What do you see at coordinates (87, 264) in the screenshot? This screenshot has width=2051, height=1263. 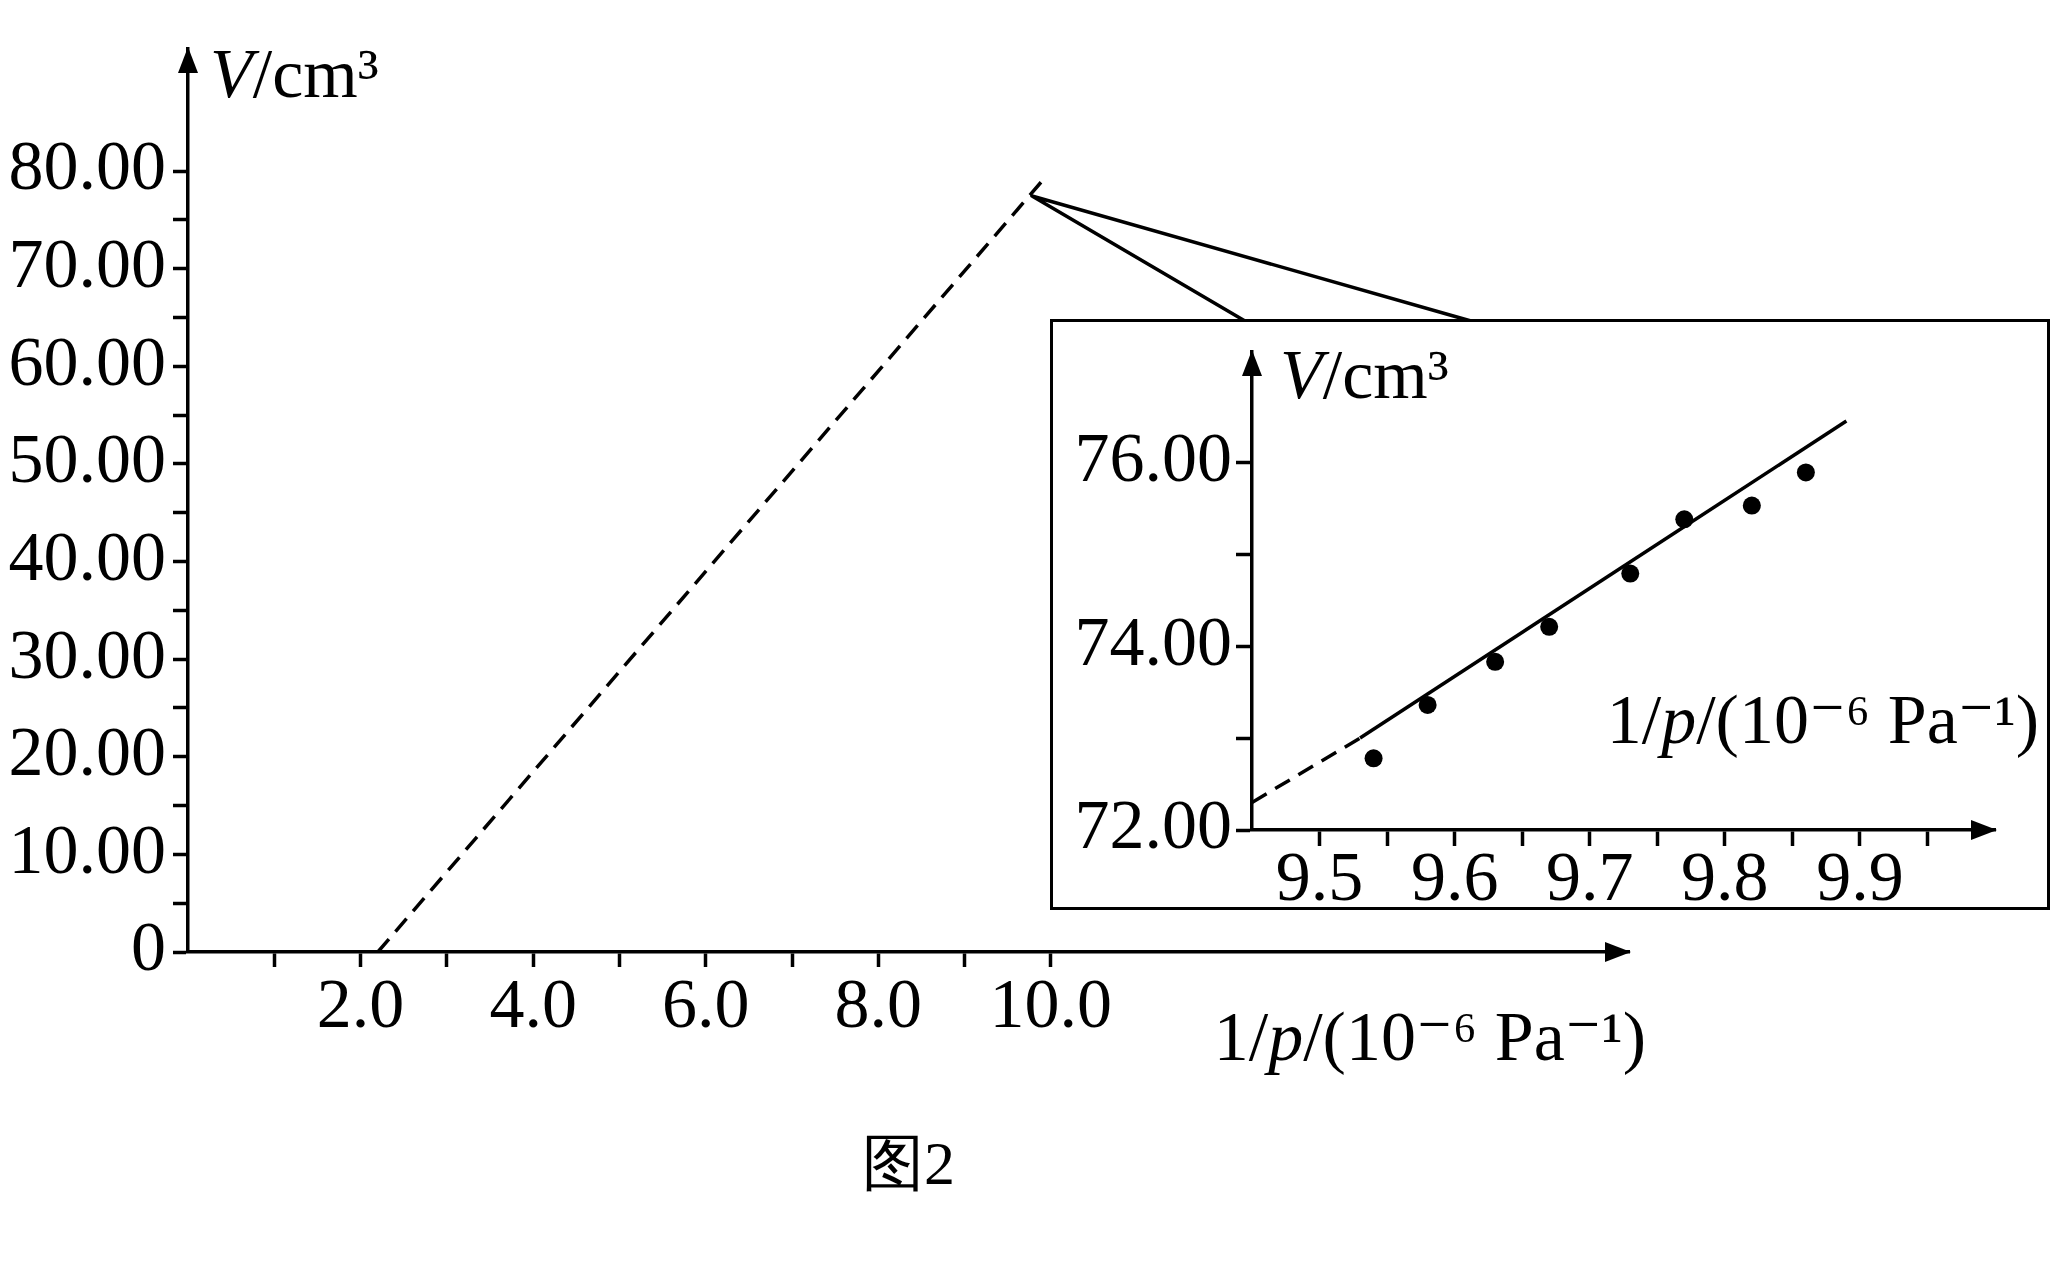 I see `y-tick-label: 70.00` at bounding box center [87, 264].